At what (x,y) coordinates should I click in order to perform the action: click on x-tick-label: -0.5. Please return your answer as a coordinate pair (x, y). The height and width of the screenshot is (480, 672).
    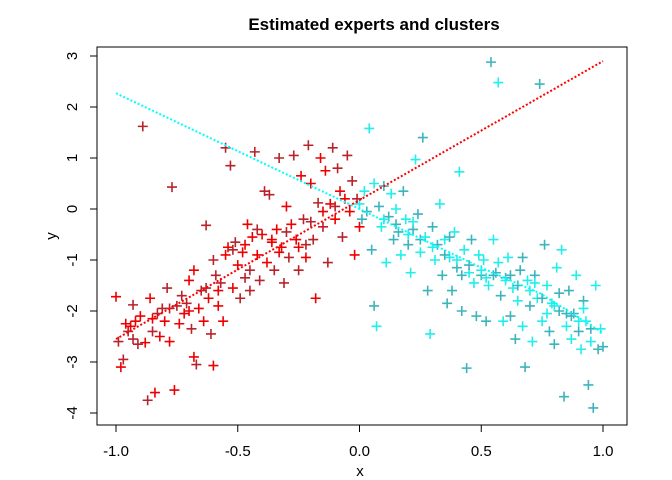
    Looking at the image, I should click on (238, 451).